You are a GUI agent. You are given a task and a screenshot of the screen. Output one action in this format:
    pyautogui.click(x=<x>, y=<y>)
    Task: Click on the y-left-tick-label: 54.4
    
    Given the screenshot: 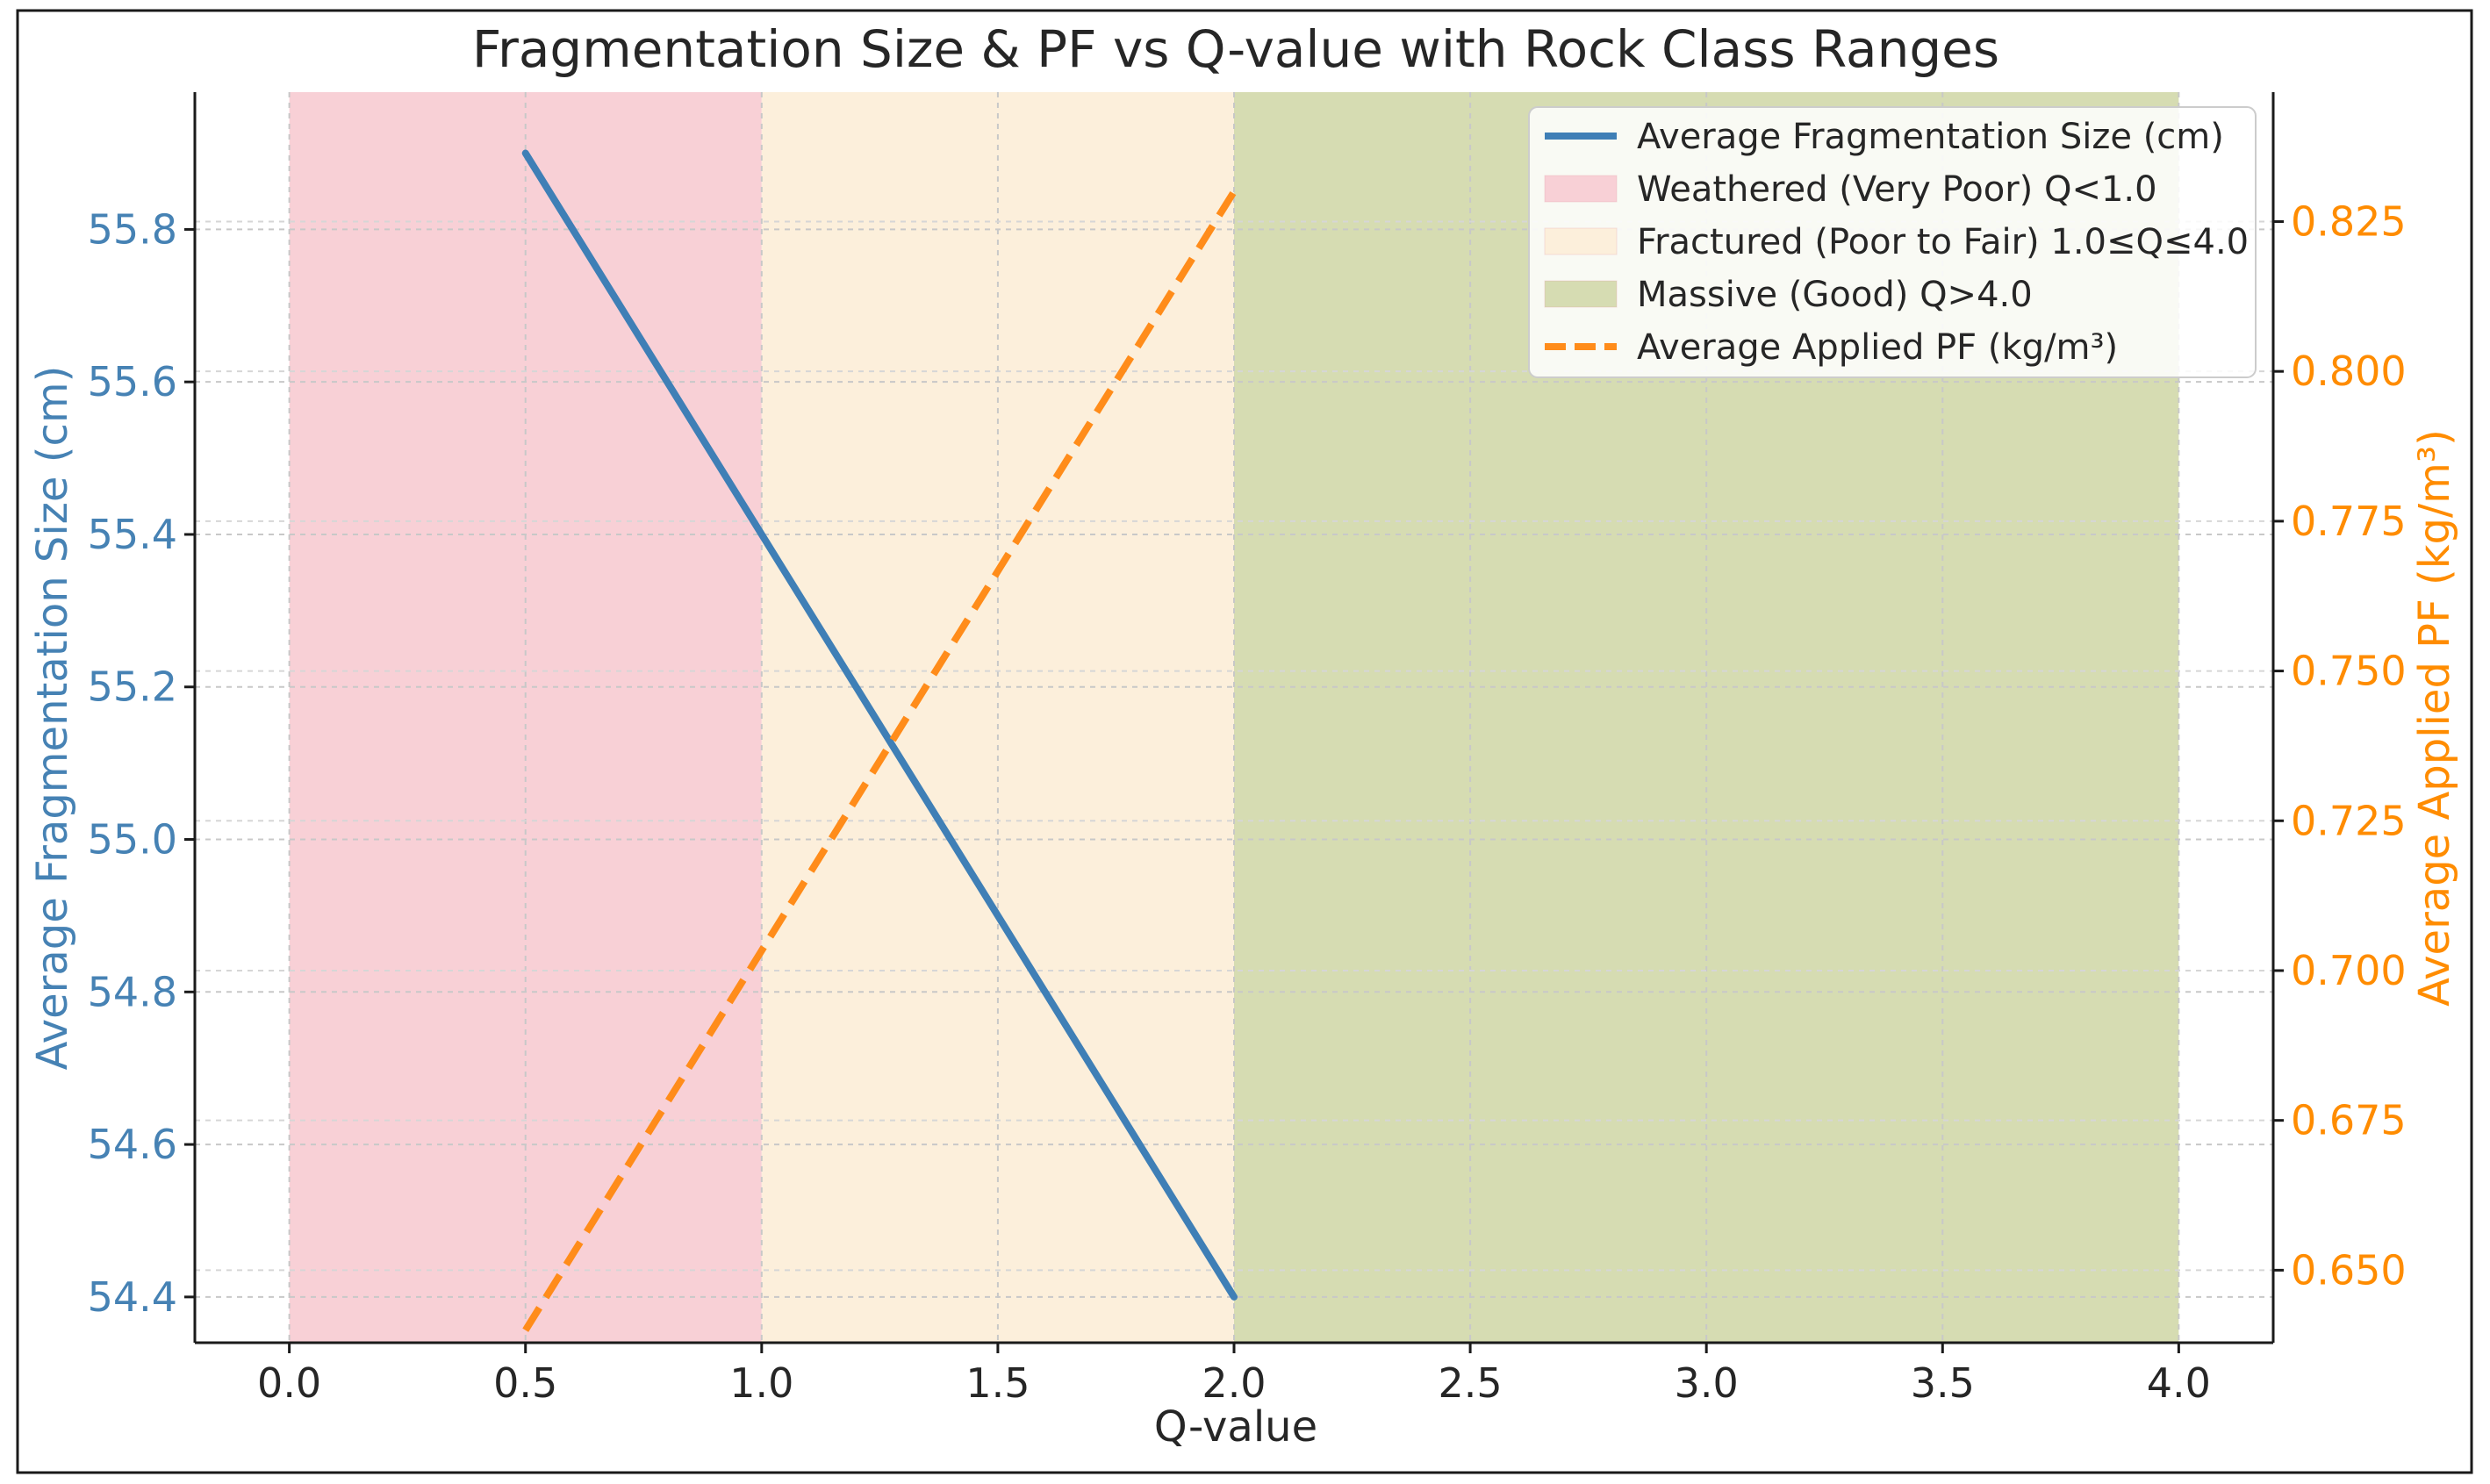 What is the action you would take?
    pyautogui.click(x=133, y=1297)
    